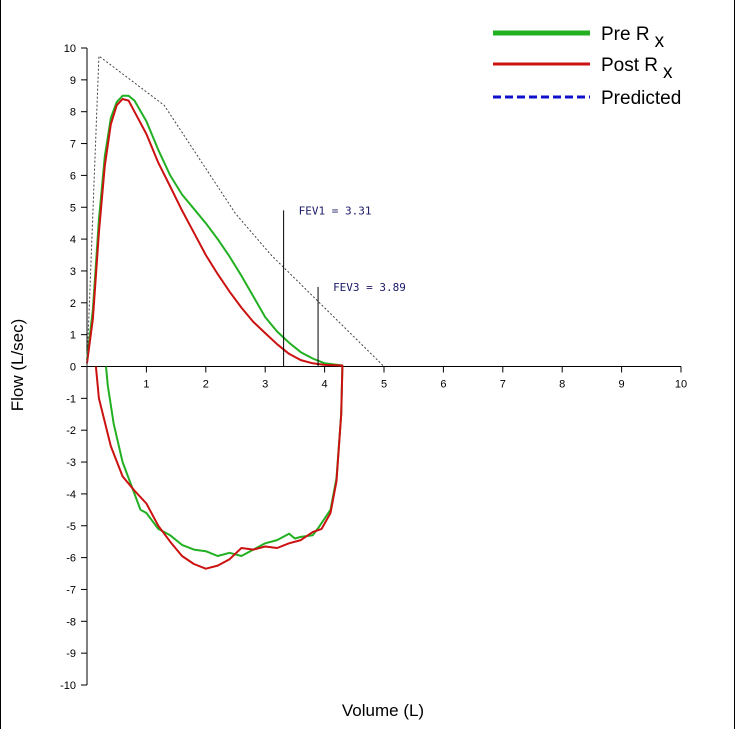 The image size is (736, 730). What do you see at coordinates (681, 385) in the screenshot?
I see `x-tick-label: 10` at bounding box center [681, 385].